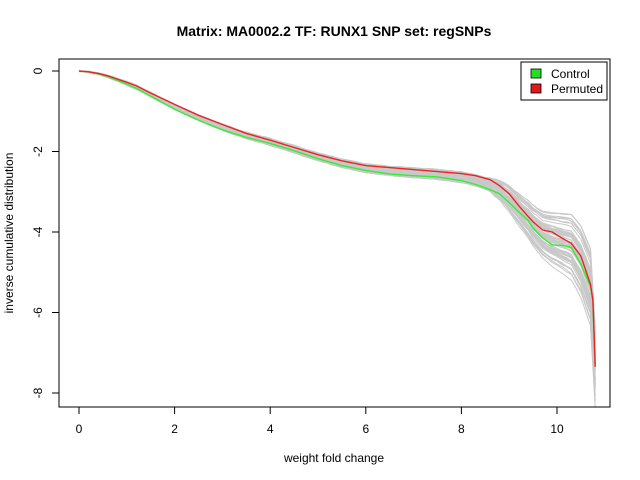  I want to click on x-tick-label: 8, so click(461, 429).